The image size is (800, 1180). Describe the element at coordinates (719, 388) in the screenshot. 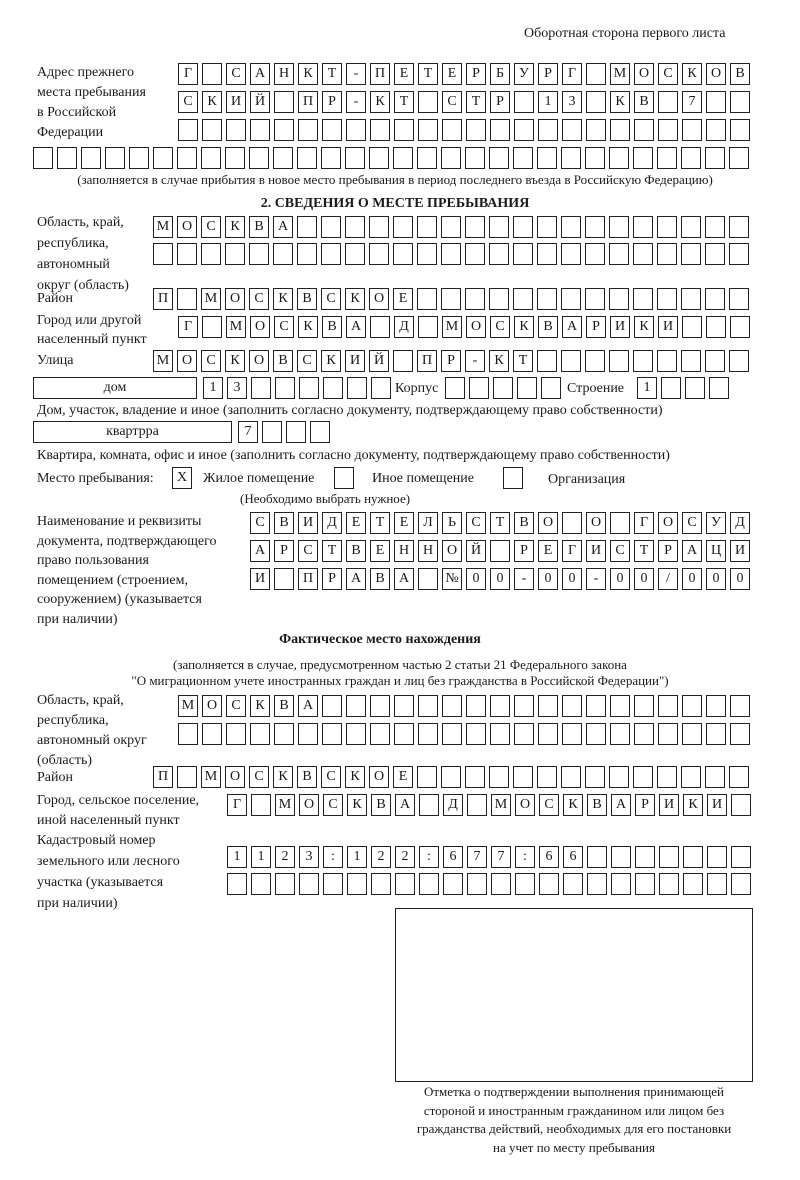

I see `building-row-cell` at that location.